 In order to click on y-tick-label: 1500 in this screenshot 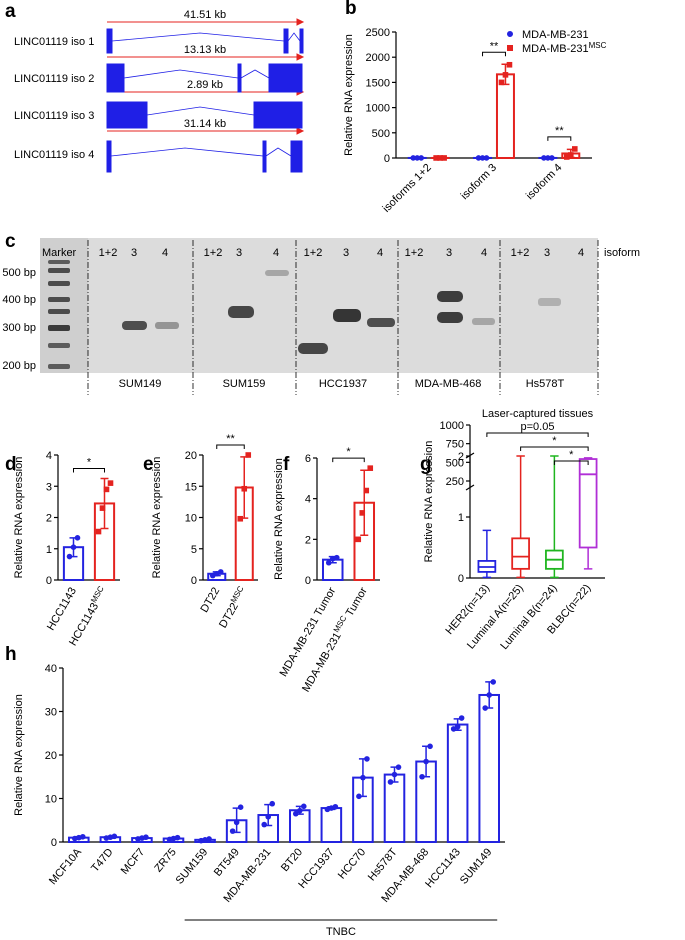, I will do `click(378, 83)`.